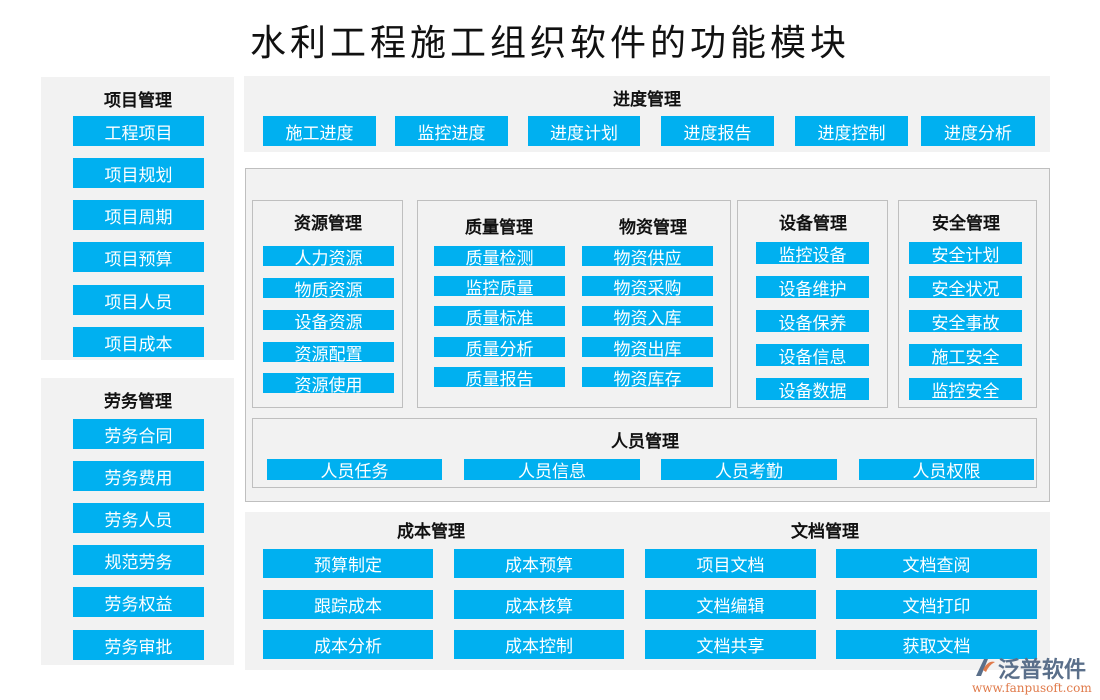 Image resolution: width=1100 pixels, height=700 pixels. Describe the element at coordinates (348, 644) in the screenshot. I see `cost-item-button: 成本分析` at that location.